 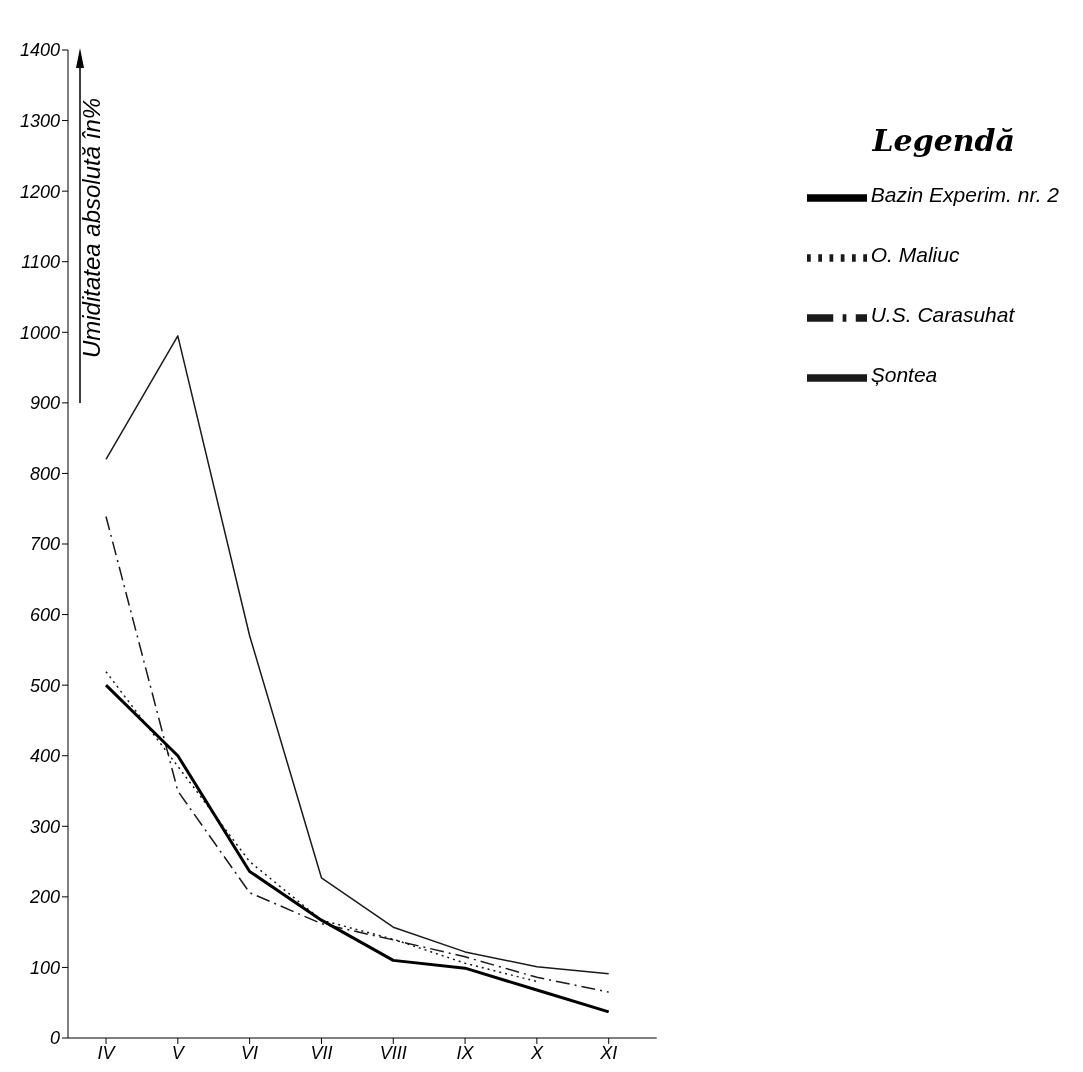 What do you see at coordinates (943, 140) in the screenshot?
I see `legend-title: Legendă` at bounding box center [943, 140].